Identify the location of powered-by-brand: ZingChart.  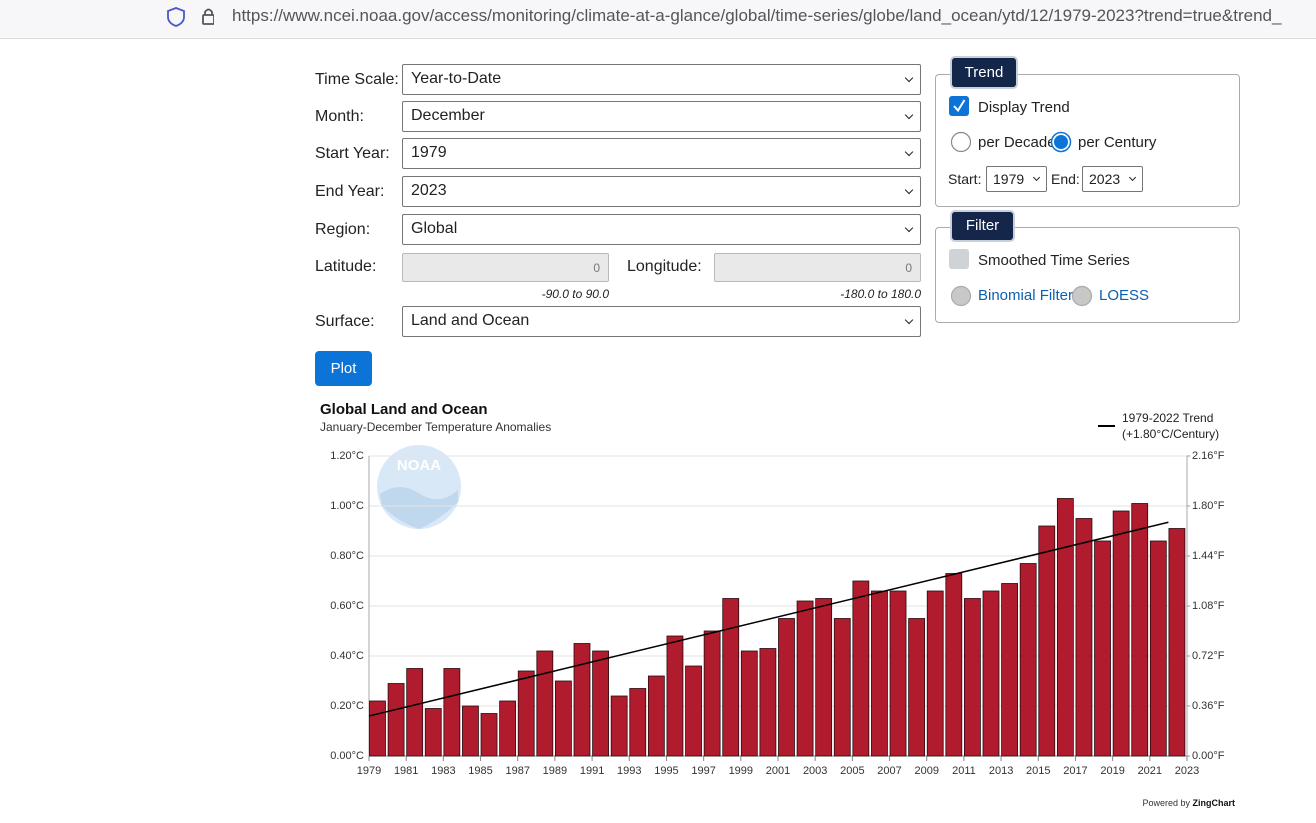
(1214, 803).